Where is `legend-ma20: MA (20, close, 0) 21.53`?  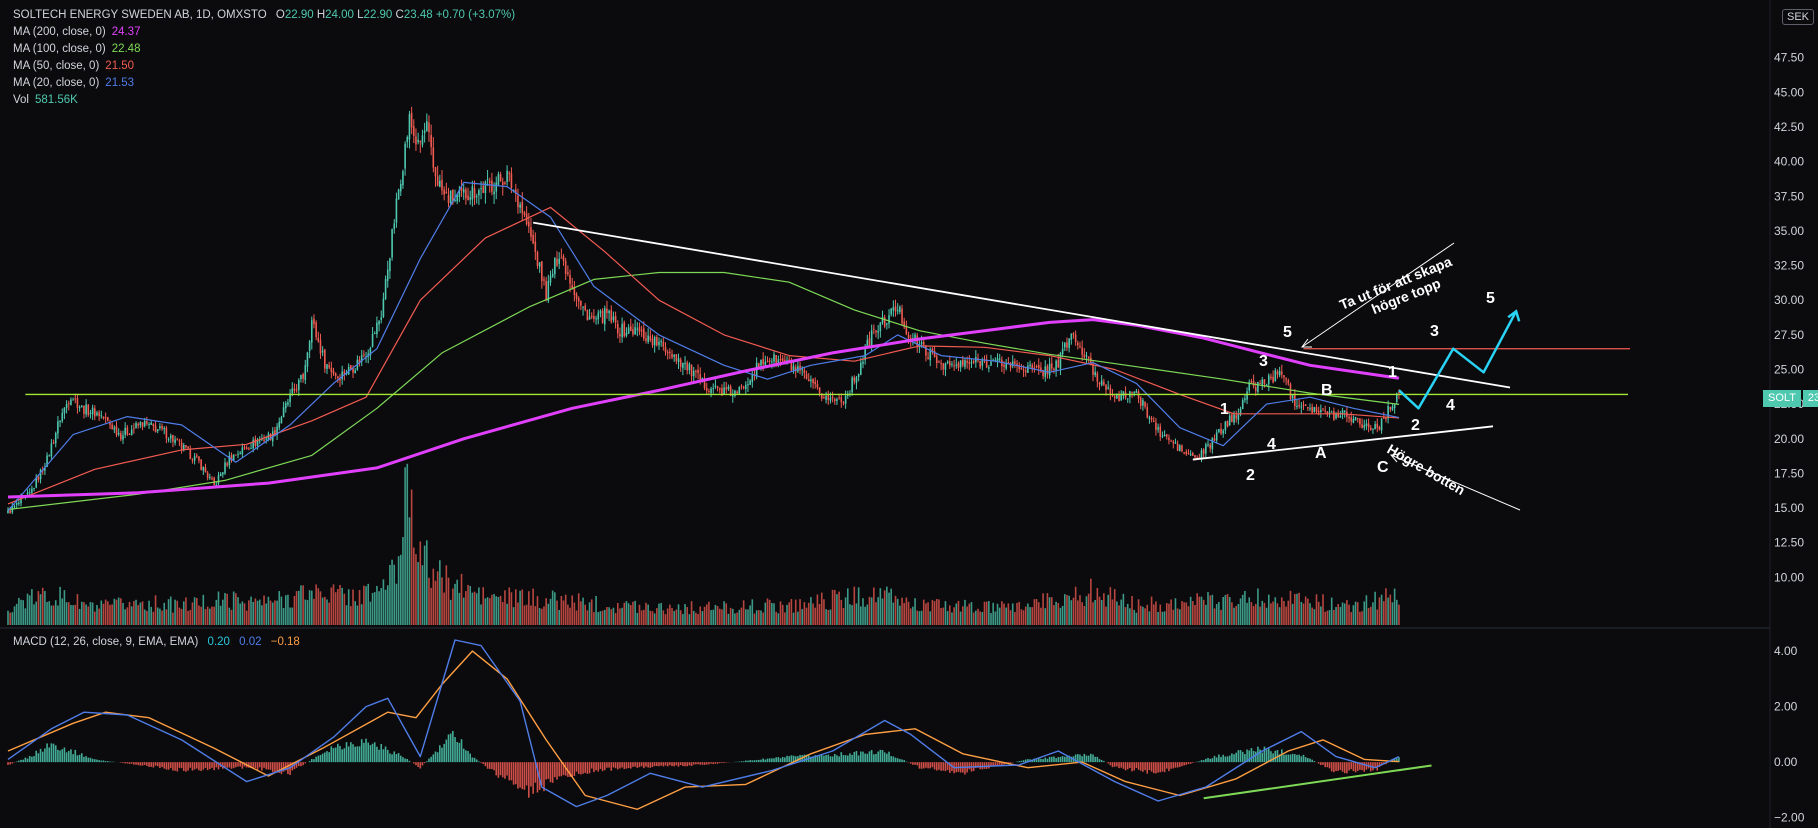
legend-ma20: MA (20, close, 0) 21.53 is located at coordinates (76, 83).